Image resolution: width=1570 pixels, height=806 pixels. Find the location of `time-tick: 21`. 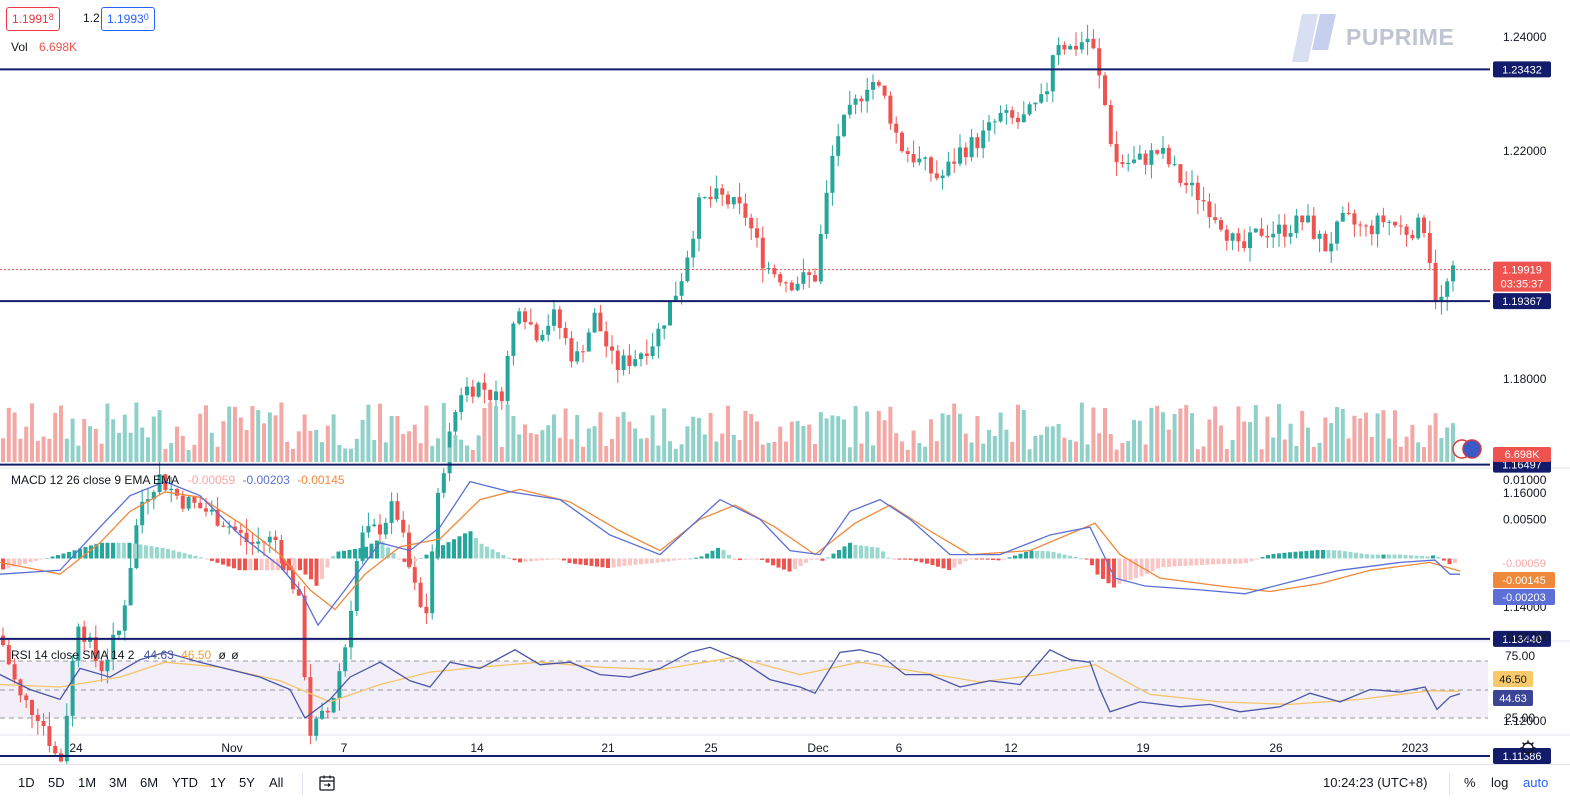

time-tick: 21 is located at coordinates (608, 748).